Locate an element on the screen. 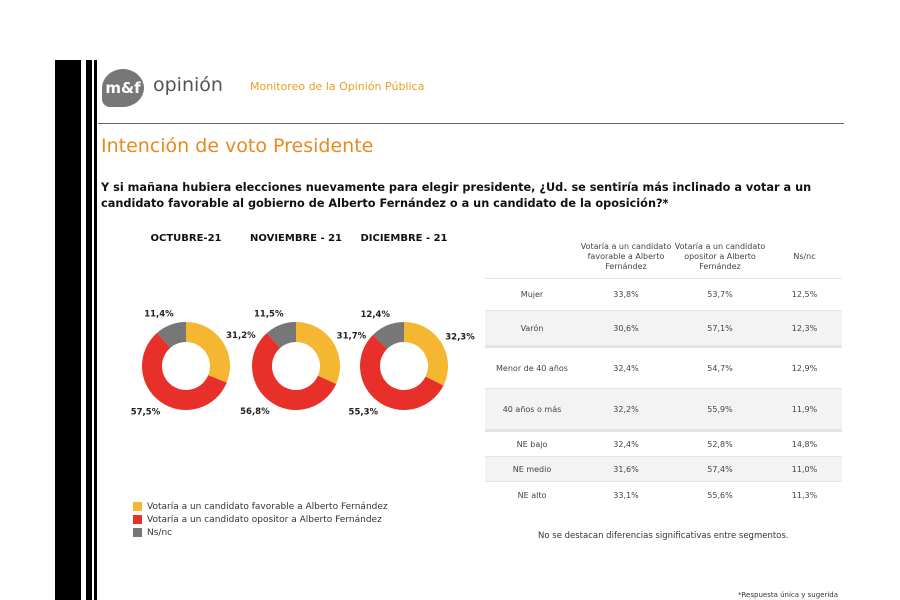 This screenshot has height=600, width=900. legend-item: Ns/nc is located at coordinates (260, 532).